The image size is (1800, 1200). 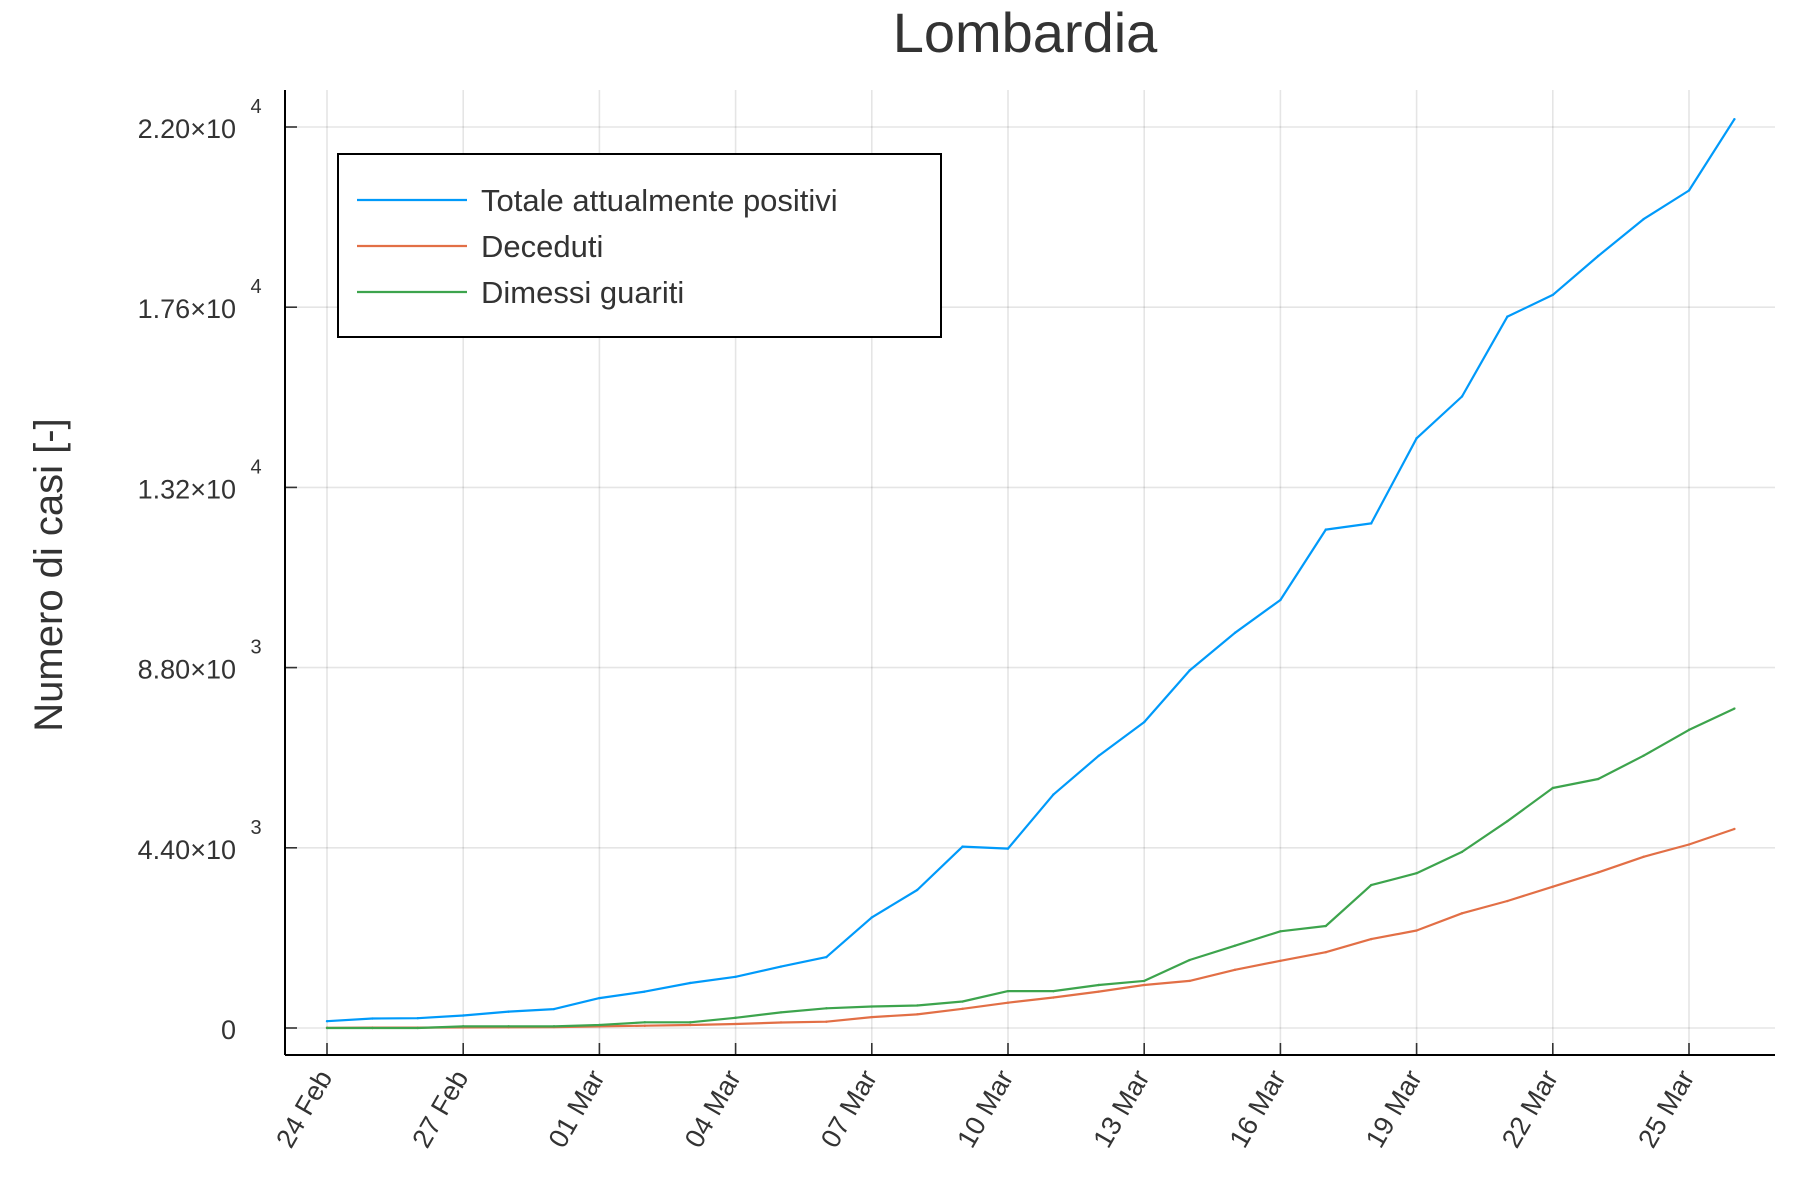 What do you see at coordinates (542, 246) in the screenshot?
I see `legend-label: Deceduti` at bounding box center [542, 246].